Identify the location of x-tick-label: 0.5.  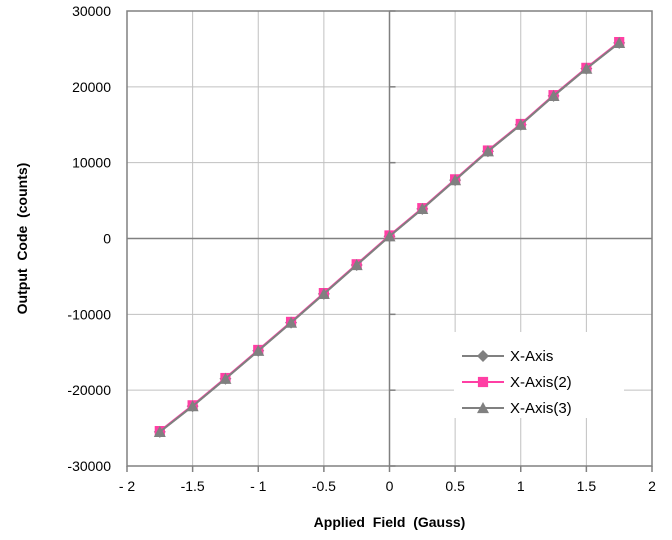
(455, 486).